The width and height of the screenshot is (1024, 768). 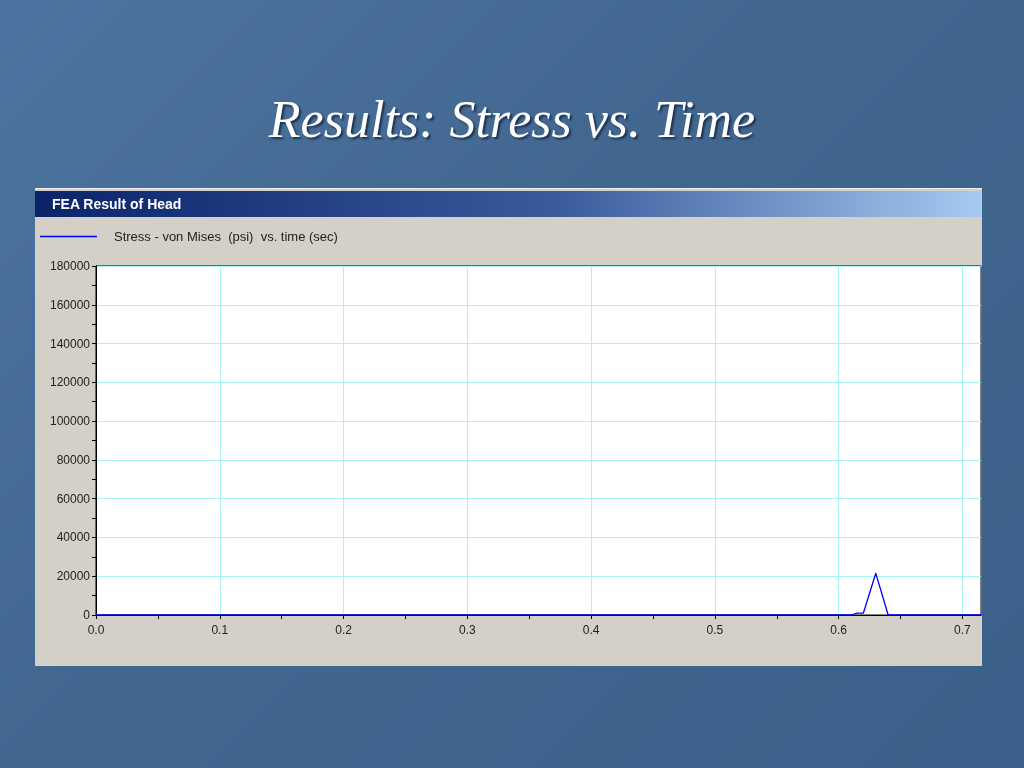 What do you see at coordinates (73, 498) in the screenshot?
I see `y-tick-label: 60000` at bounding box center [73, 498].